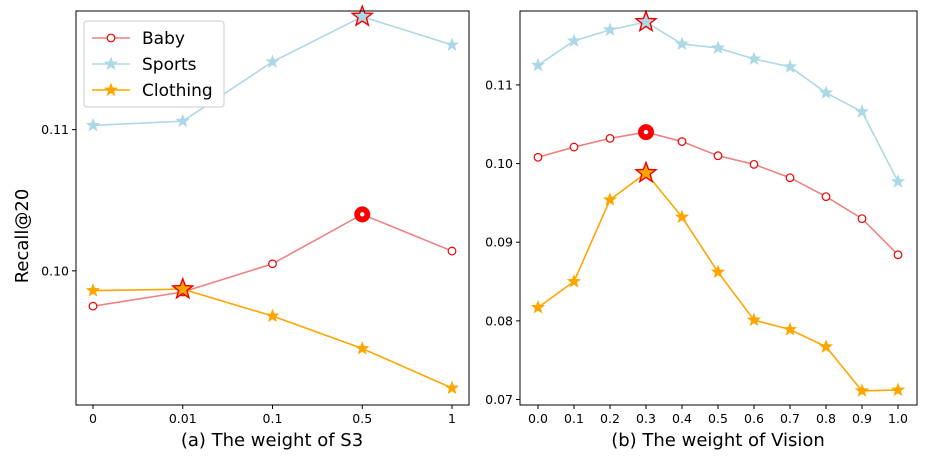  What do you see at coordinates (273, 418) in the screenshot?
I see `panel-a-x-tick-label: 0.1` at bounding box center [273, 418].